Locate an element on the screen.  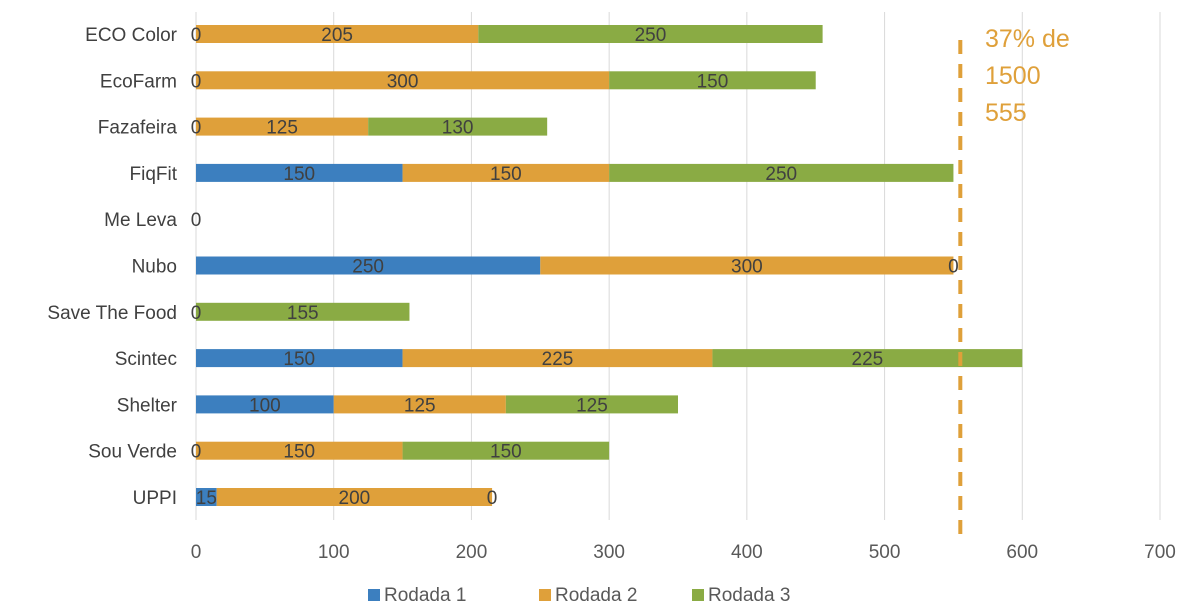
category-label: EcoFarm is located at coordinates (138, 81).